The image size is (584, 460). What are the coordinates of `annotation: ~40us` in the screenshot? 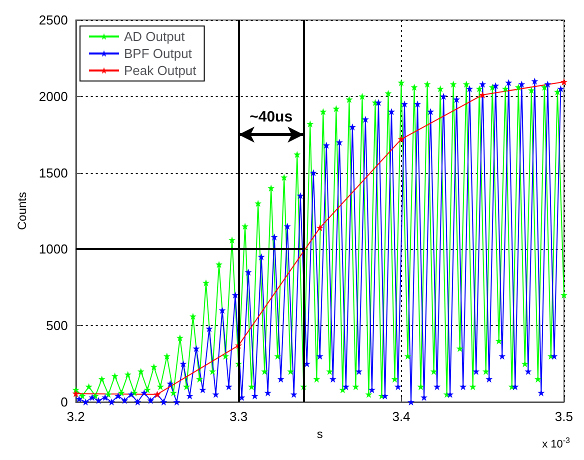 It's located at (271, 117).